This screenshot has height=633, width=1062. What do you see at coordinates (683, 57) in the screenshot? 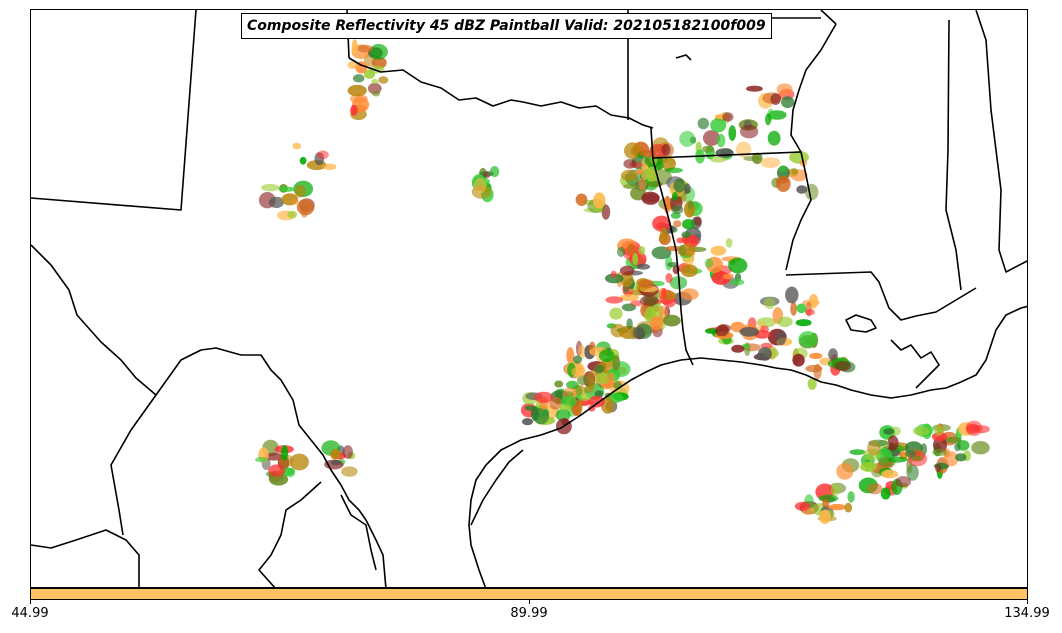
I see `lake-texoma` at bounding box center [683, 57].